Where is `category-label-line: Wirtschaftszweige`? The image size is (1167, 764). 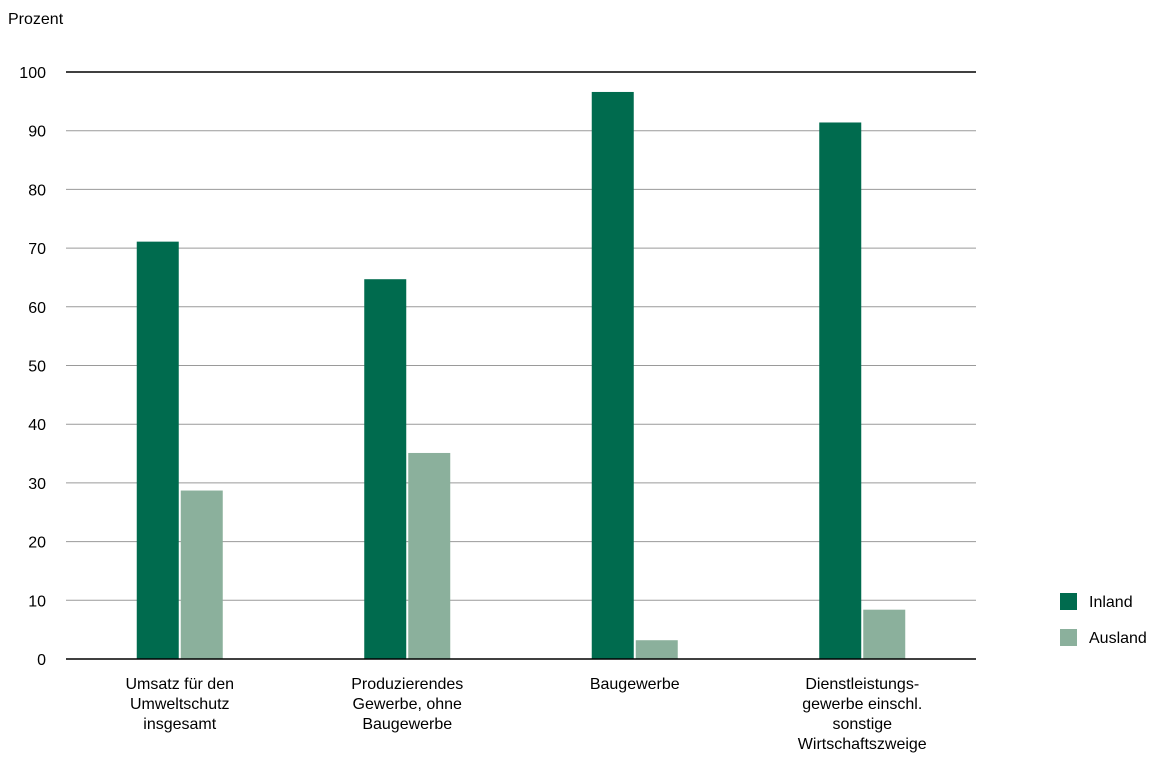
category-label-line: Wirtschaftszweige is located at coordinates (862, 744).